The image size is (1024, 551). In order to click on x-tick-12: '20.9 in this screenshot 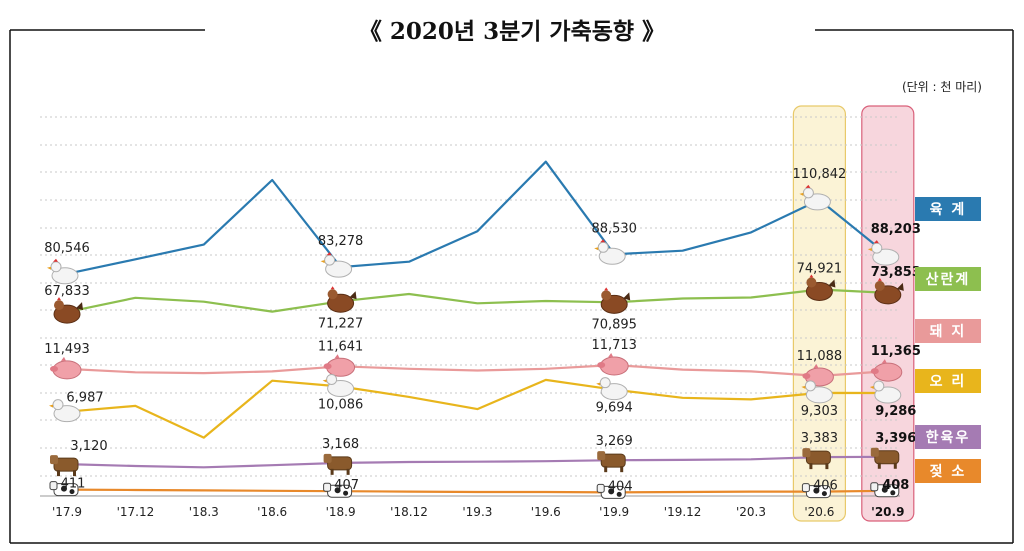, I will do `click(887, 512)`.